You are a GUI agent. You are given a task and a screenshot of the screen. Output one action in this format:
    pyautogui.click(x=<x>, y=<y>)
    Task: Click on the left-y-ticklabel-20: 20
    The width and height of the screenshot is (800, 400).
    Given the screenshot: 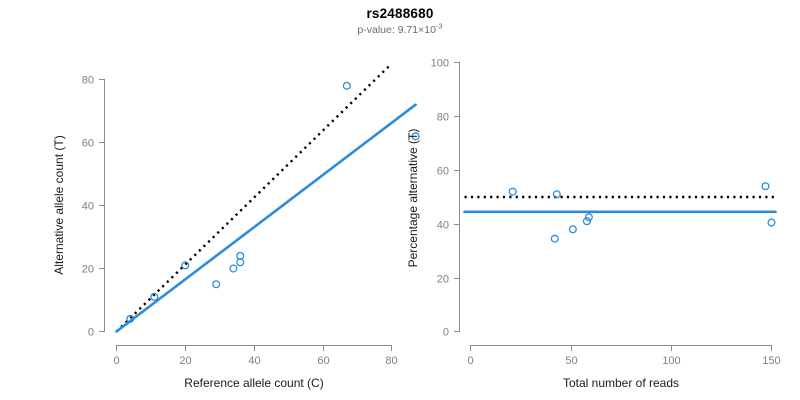 What is the action you would take?
    pyautogui.click(x=88, y=270)
    